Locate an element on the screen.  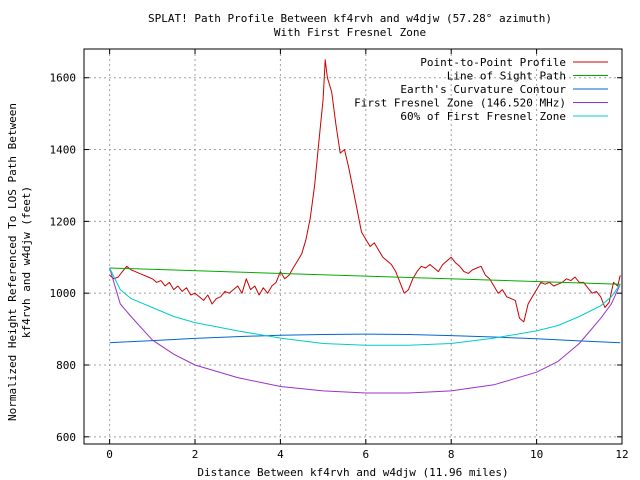
y-tick-label: 1600 is located at coordinates (63, 78).